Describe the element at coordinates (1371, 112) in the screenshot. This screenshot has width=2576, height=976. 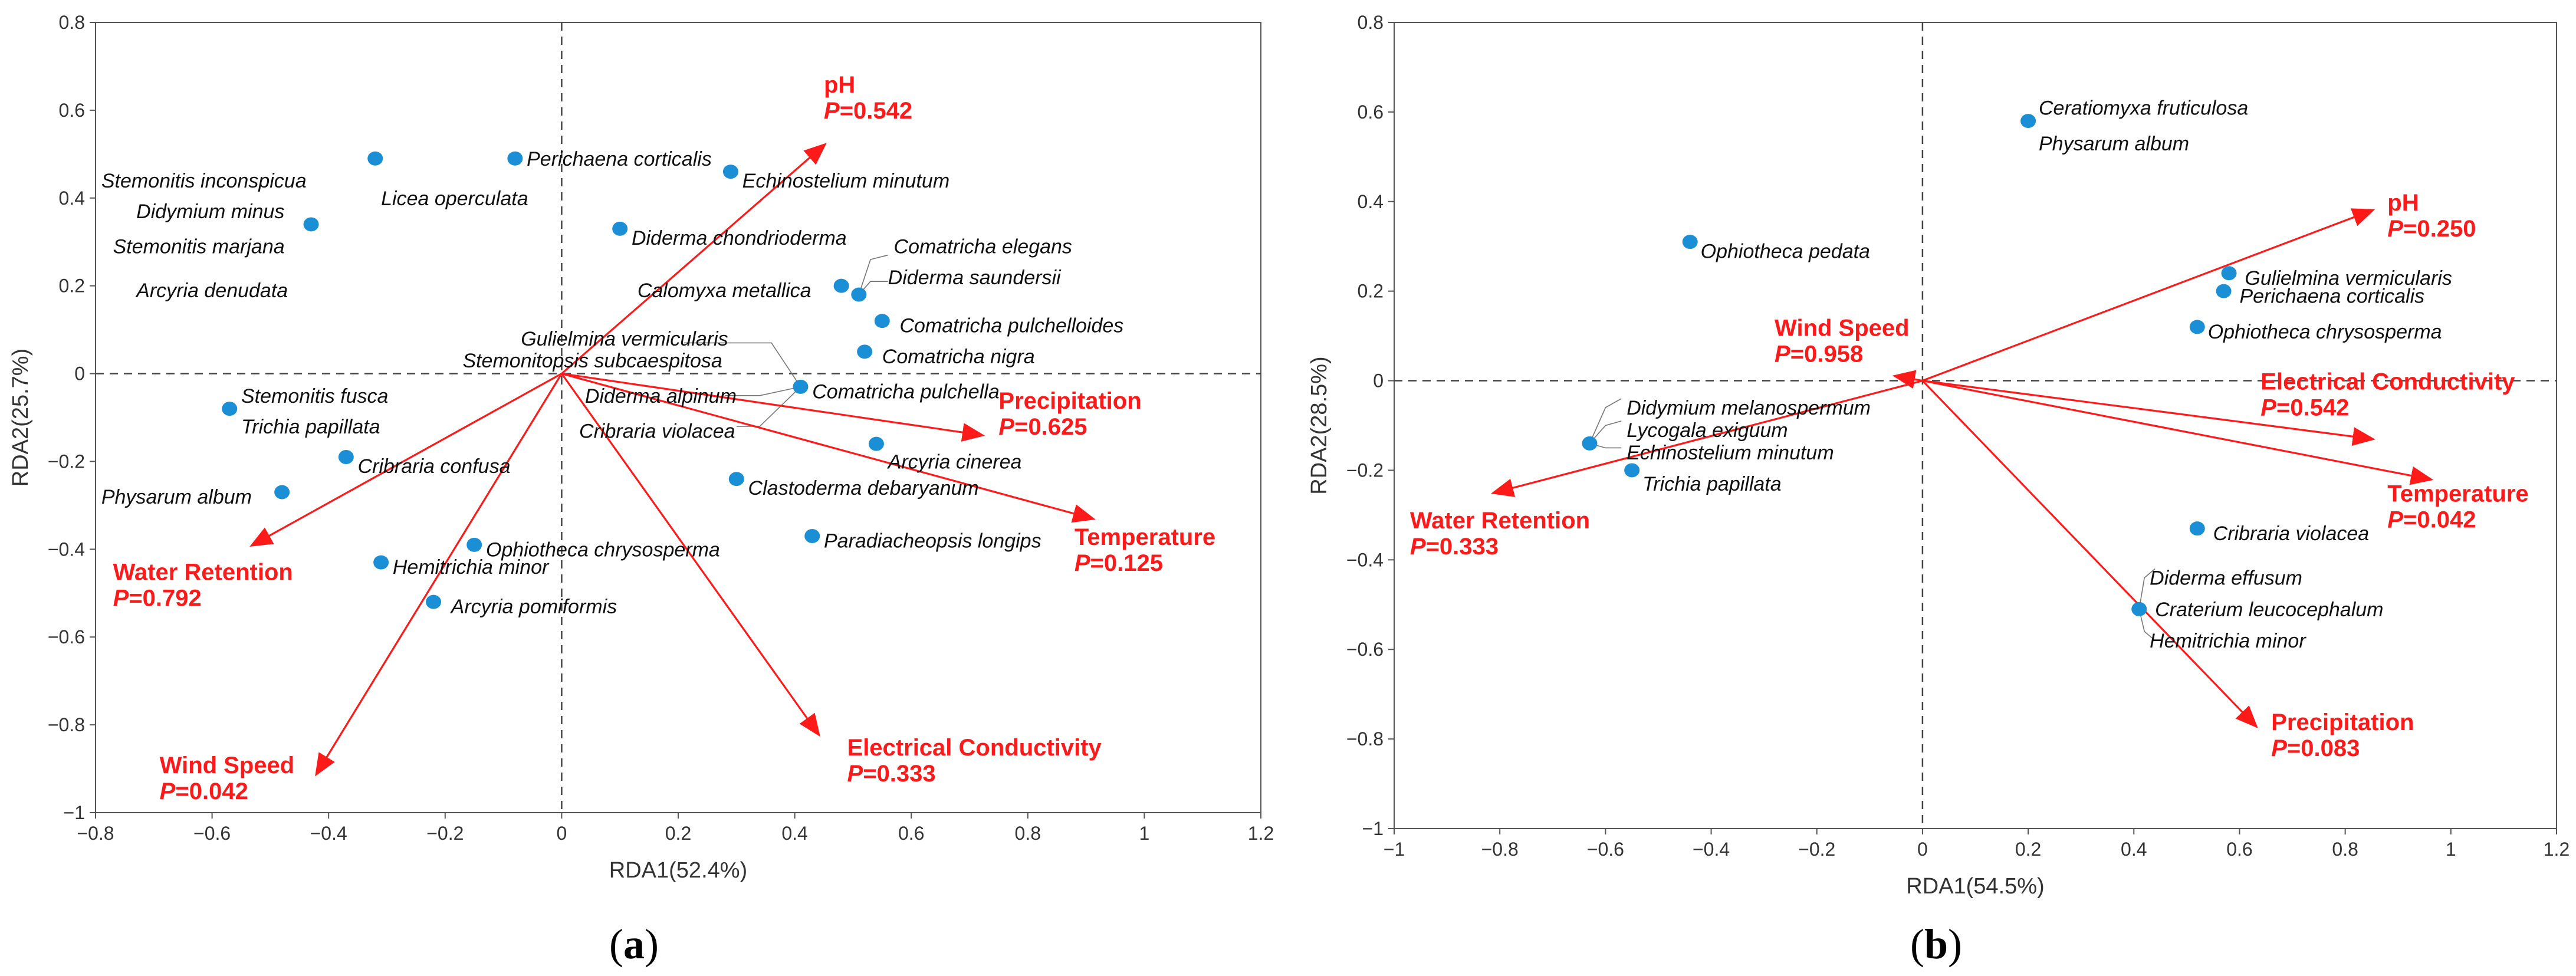
I see `panel-b-y-tick-label: 0.6` at that location.